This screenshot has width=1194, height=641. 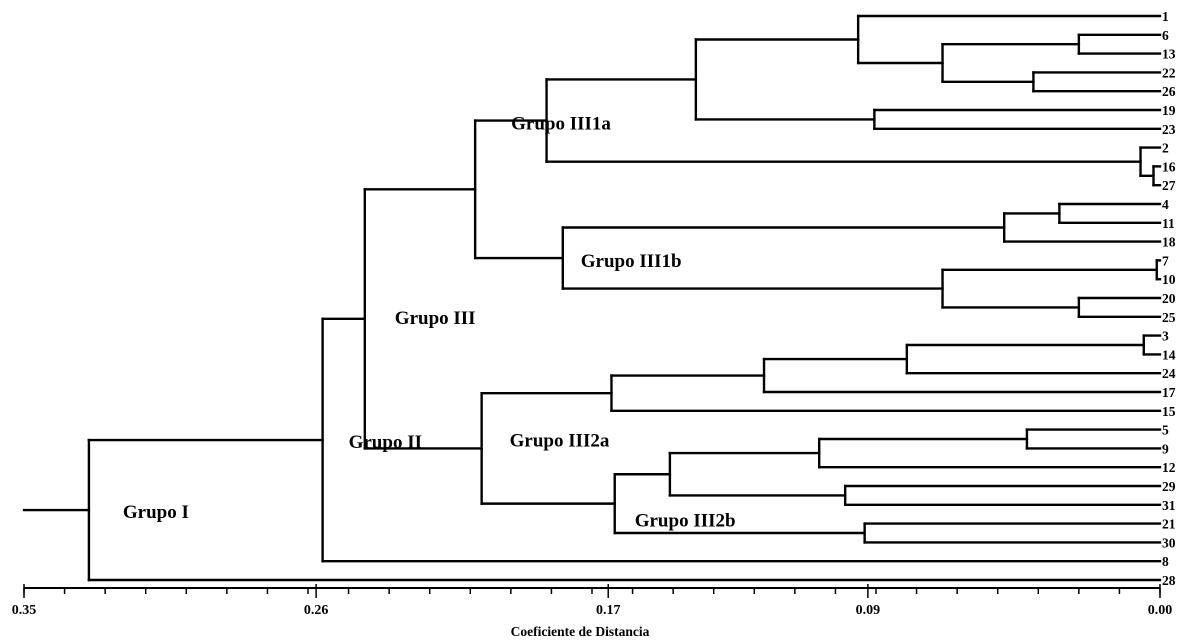 I want to click on leaf-label-14: 14, so click(x=1169, y=354).